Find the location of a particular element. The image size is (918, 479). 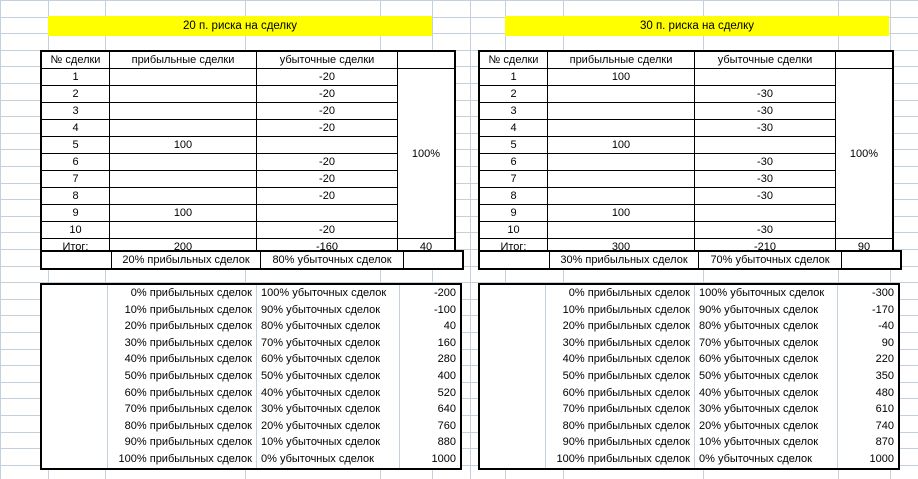

reference-win-label: 0% прибыльных сделок is located at coordinates (182, 293).